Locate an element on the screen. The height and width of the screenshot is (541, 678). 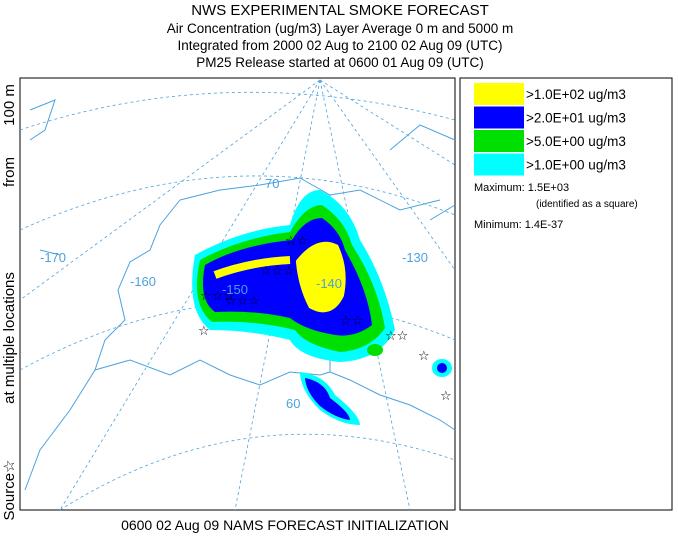
legend-label: >2.0E+01 ug/m3 is located at coordinates (576, 118).